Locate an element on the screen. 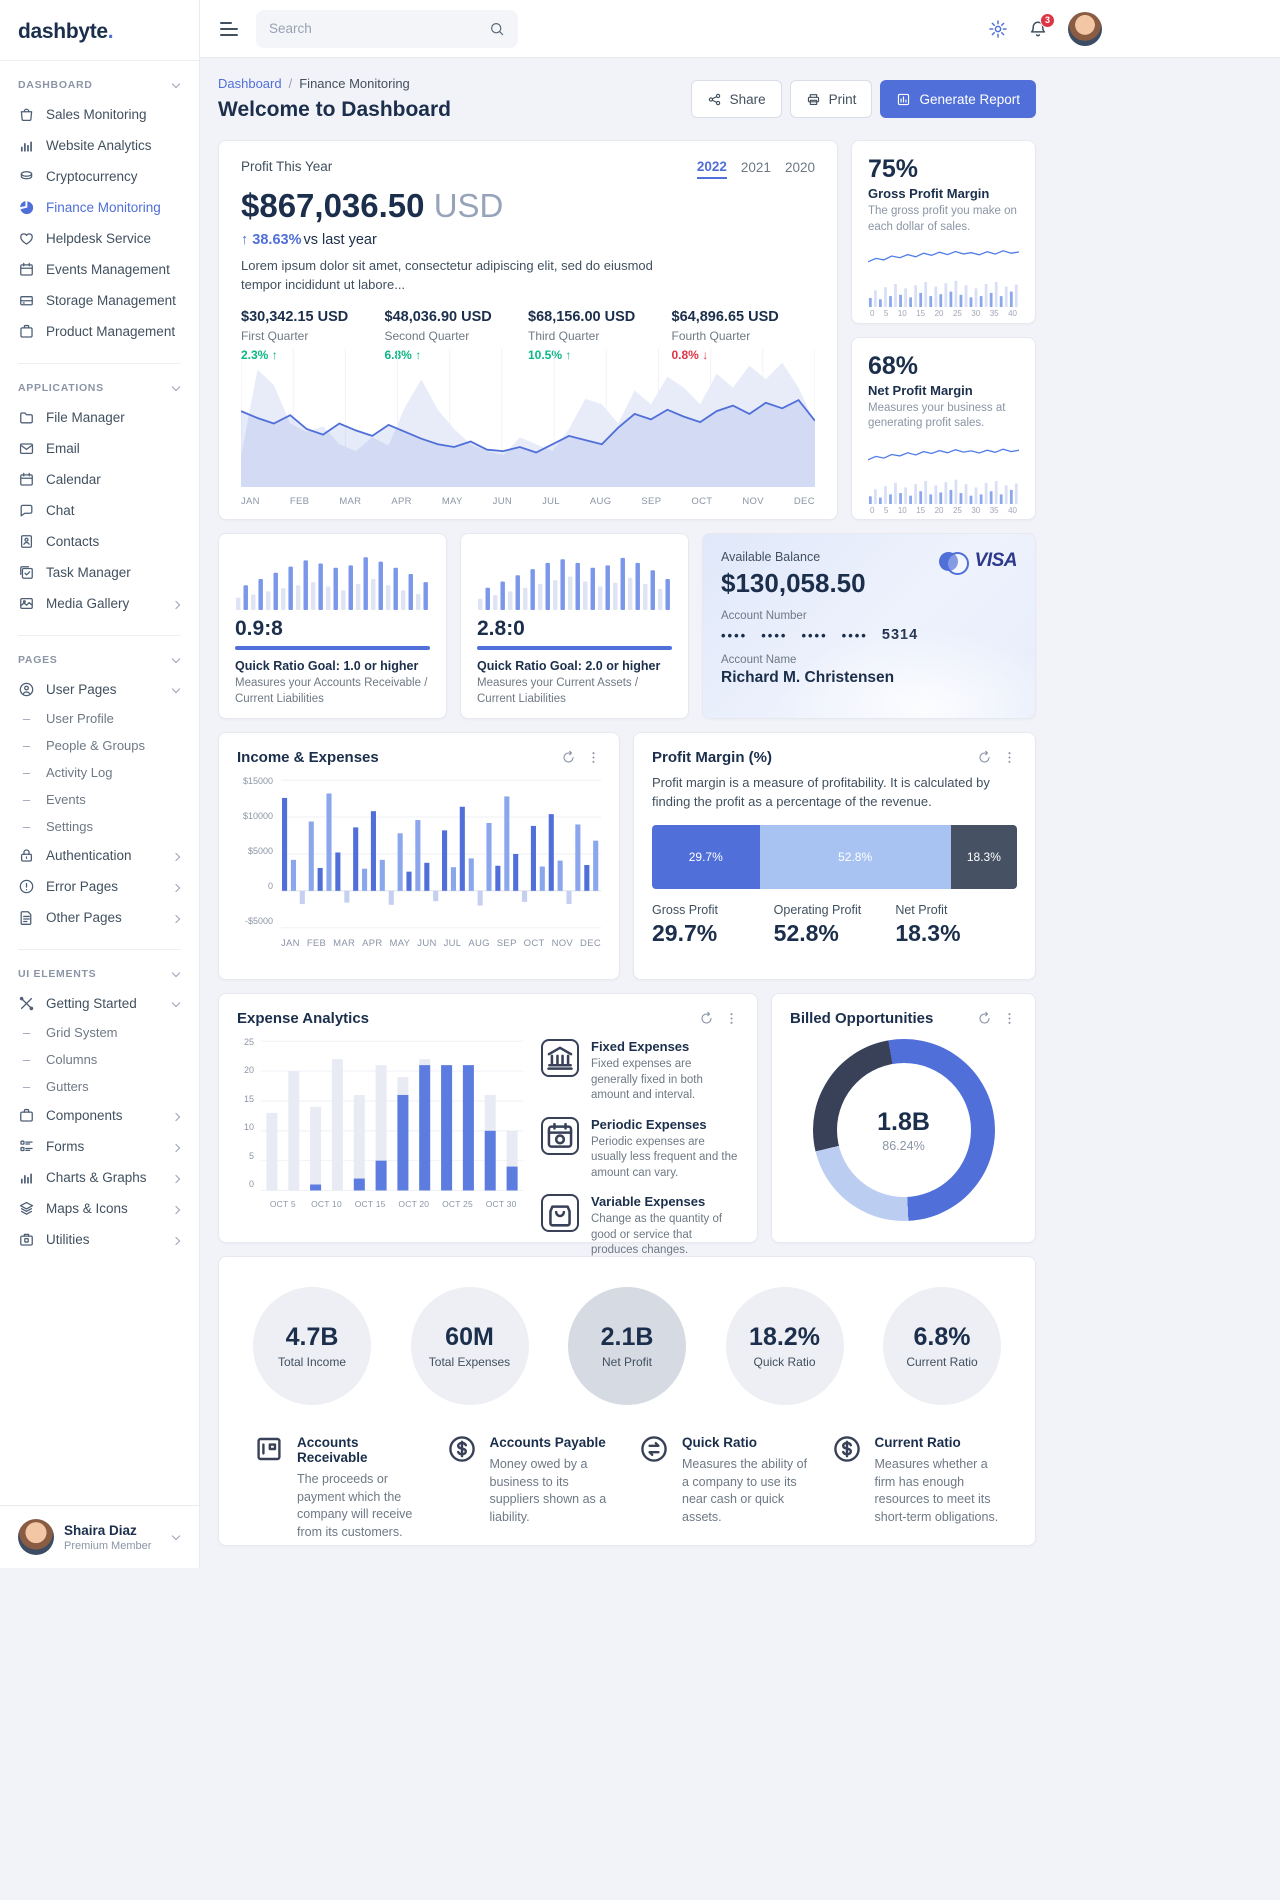 The width and height of the screenshot is (1280, 1900). year-tab: 2021 is located at coordinates (756, 169).